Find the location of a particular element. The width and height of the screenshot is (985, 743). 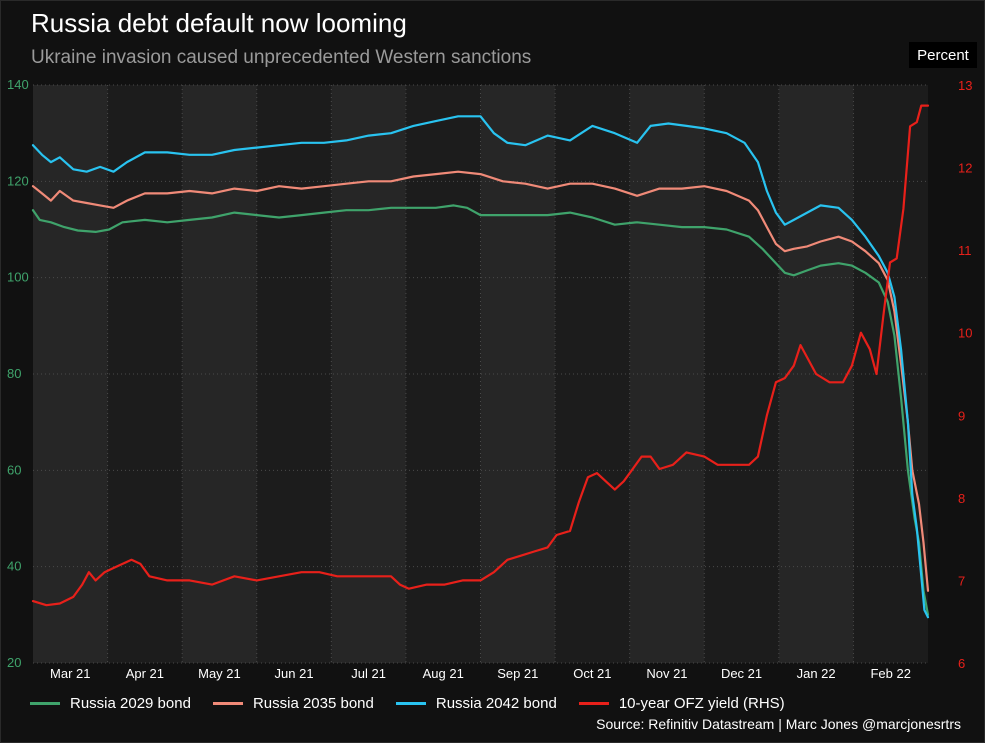

legend-item-2029: Russia 2029 bond is located at coordinates (110, 703).